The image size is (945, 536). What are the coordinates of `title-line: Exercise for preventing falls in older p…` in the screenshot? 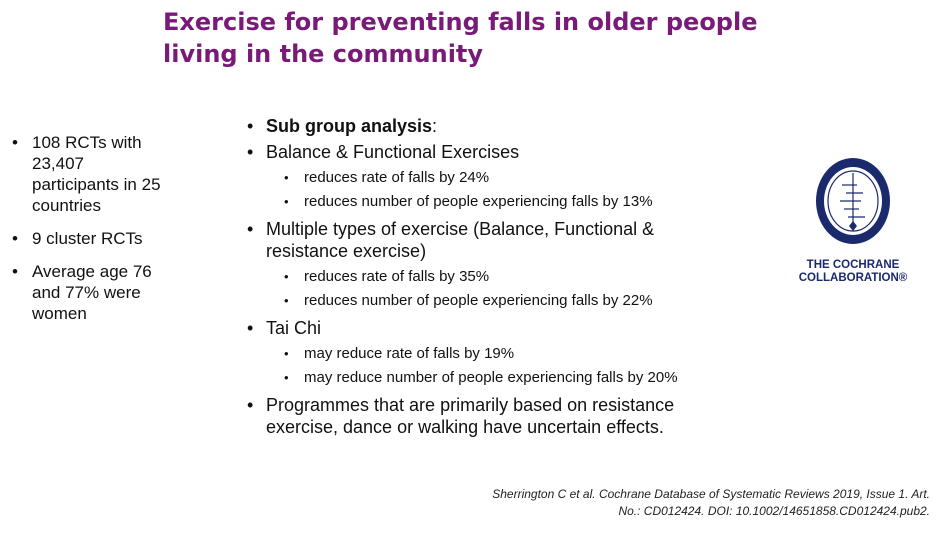 It's located at (460, 22).